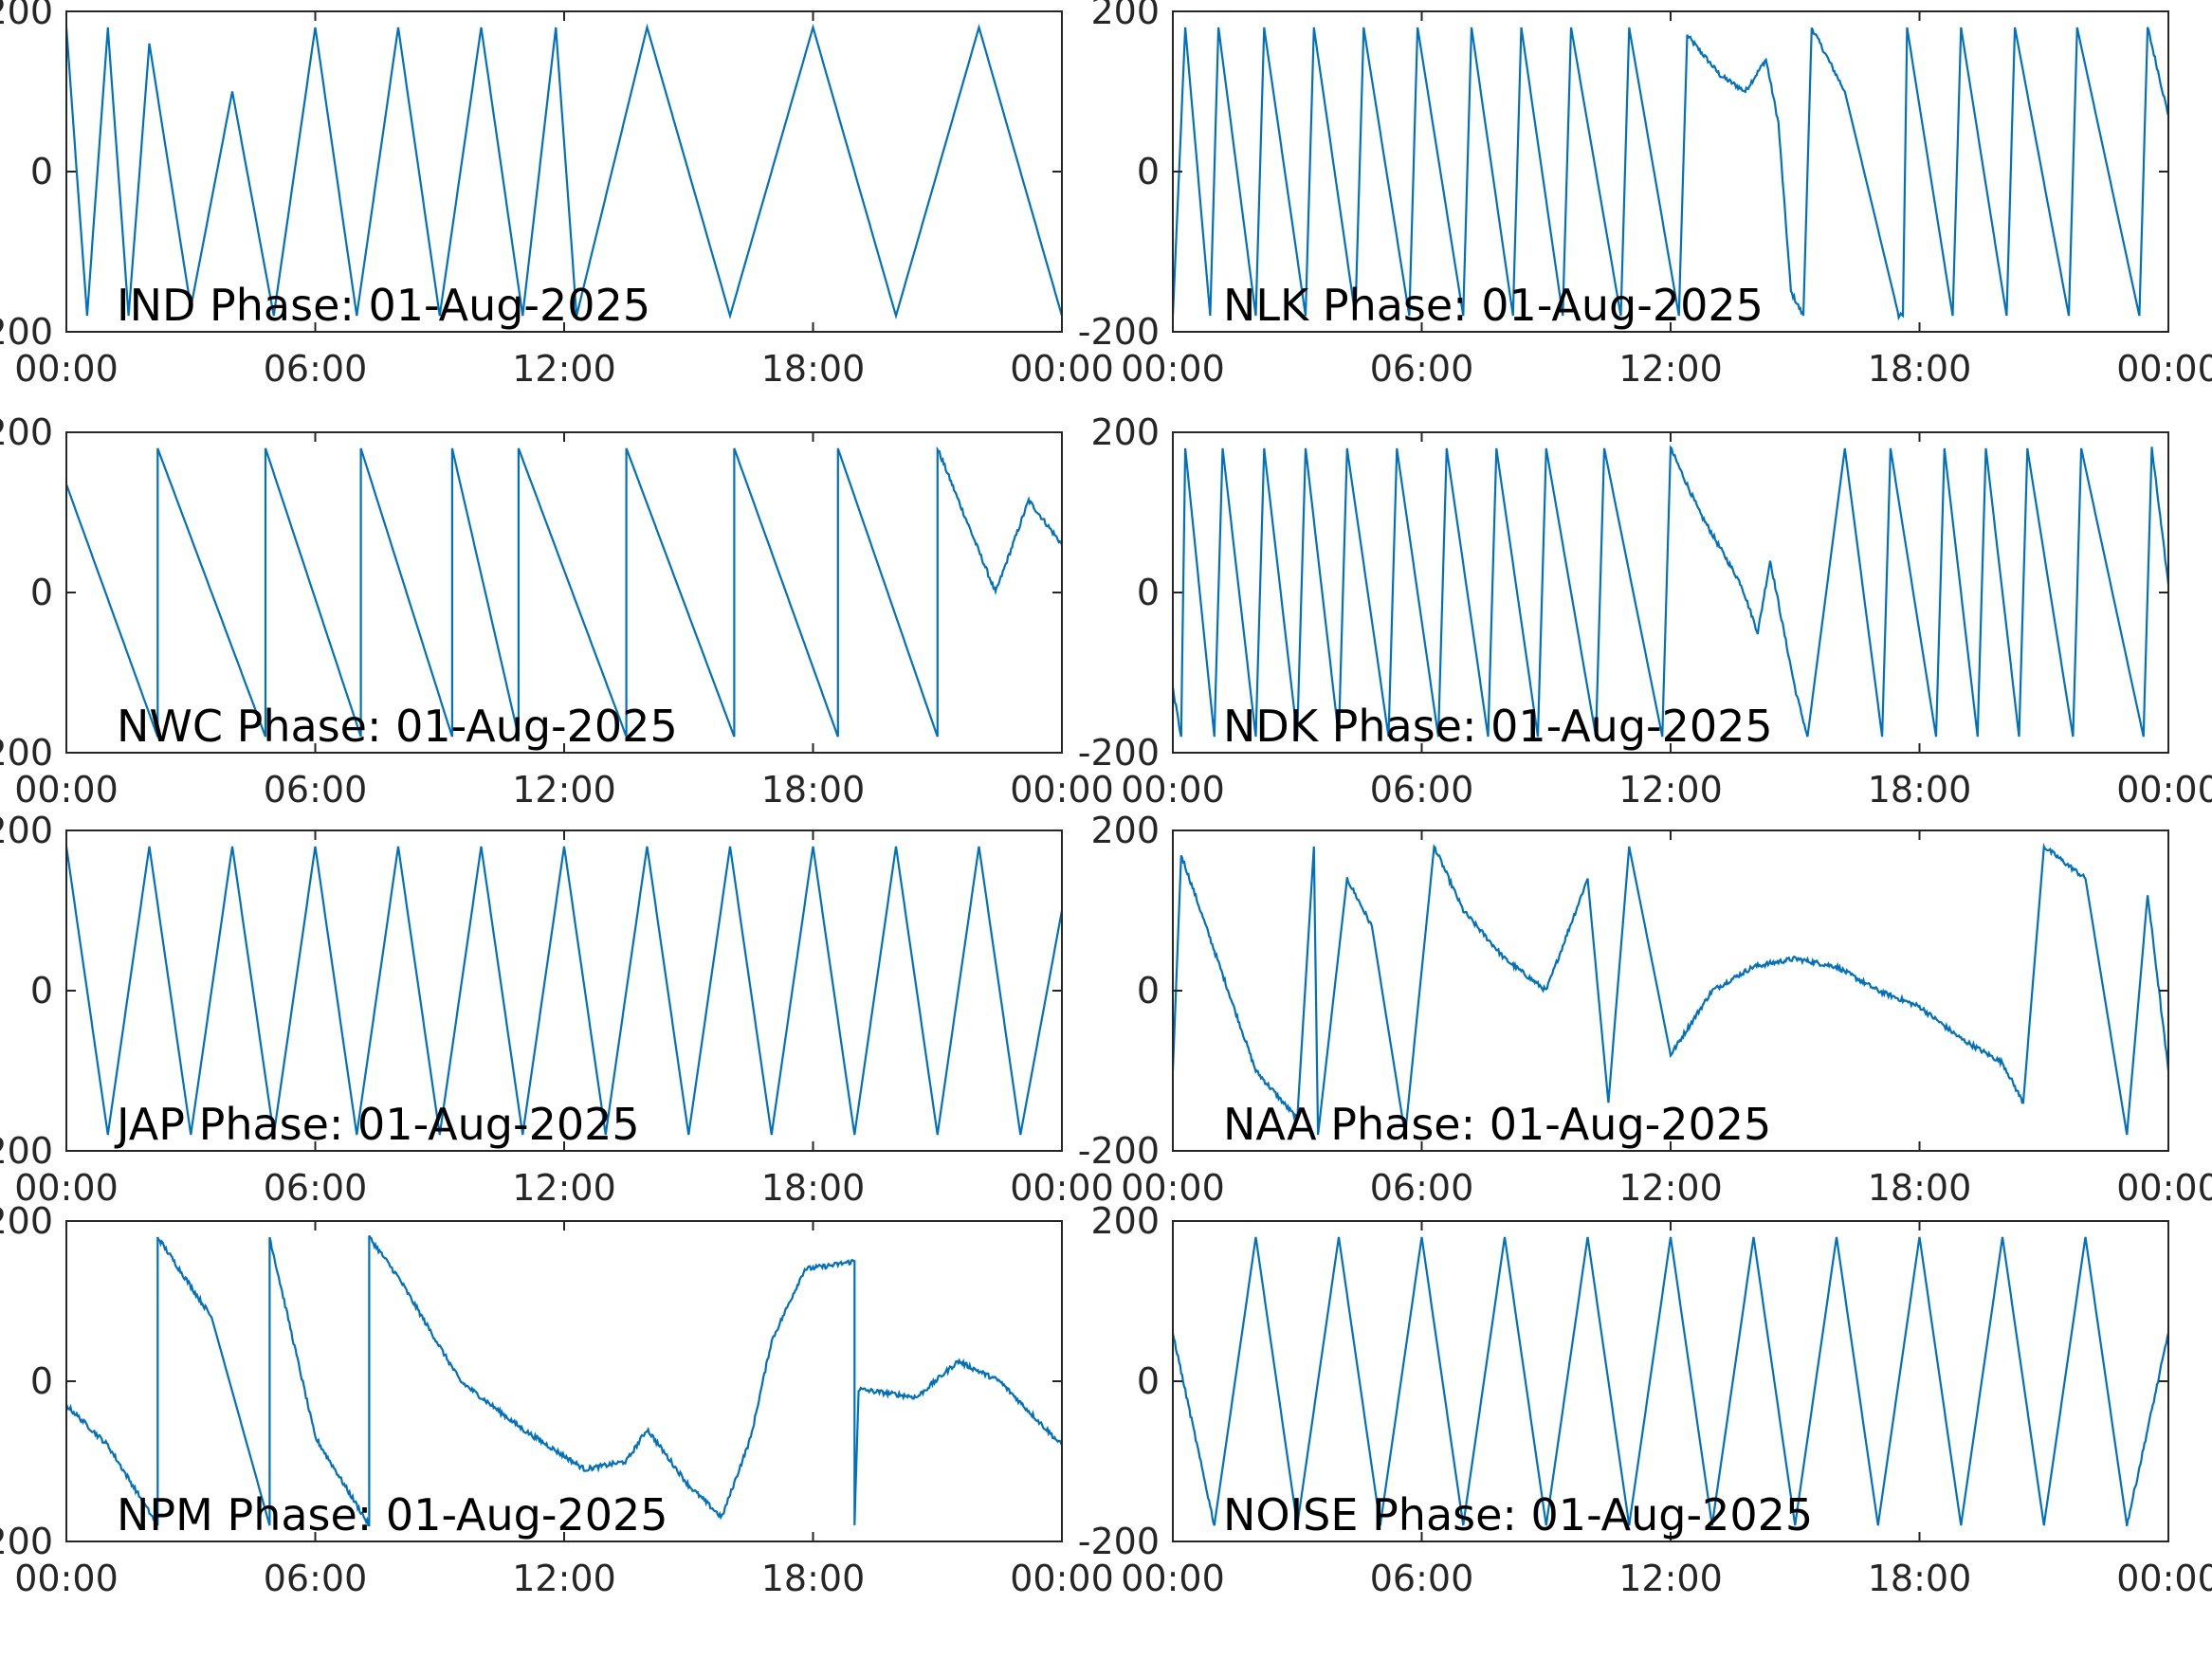  I want to click on phase-annotation: NAA Phase: 01-Aug-2025, so click(1497, 1124).